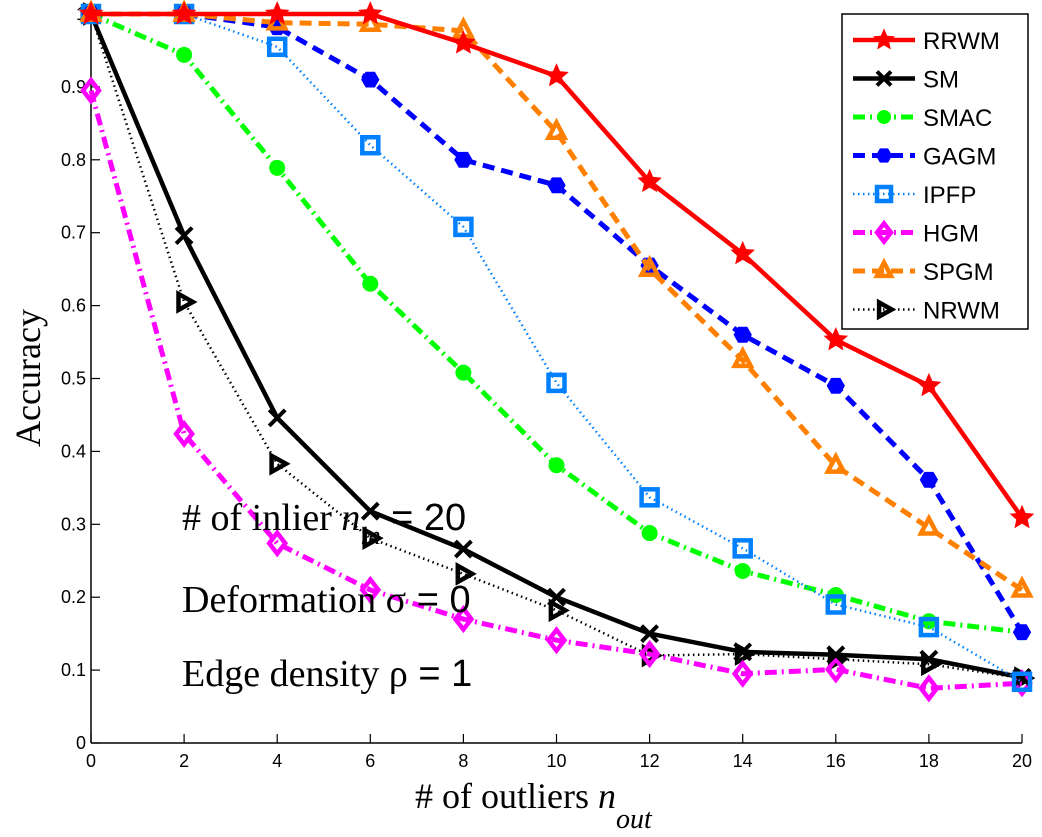  What do you see at coordinates (327, 674) in the screenshot?
I see `annotation-edge-density: Edge density ρ = 1` at bounding box center [327, 674].